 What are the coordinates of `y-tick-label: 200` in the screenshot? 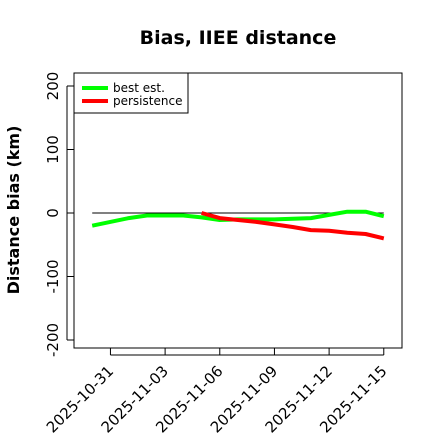 It's located at (53, 86).